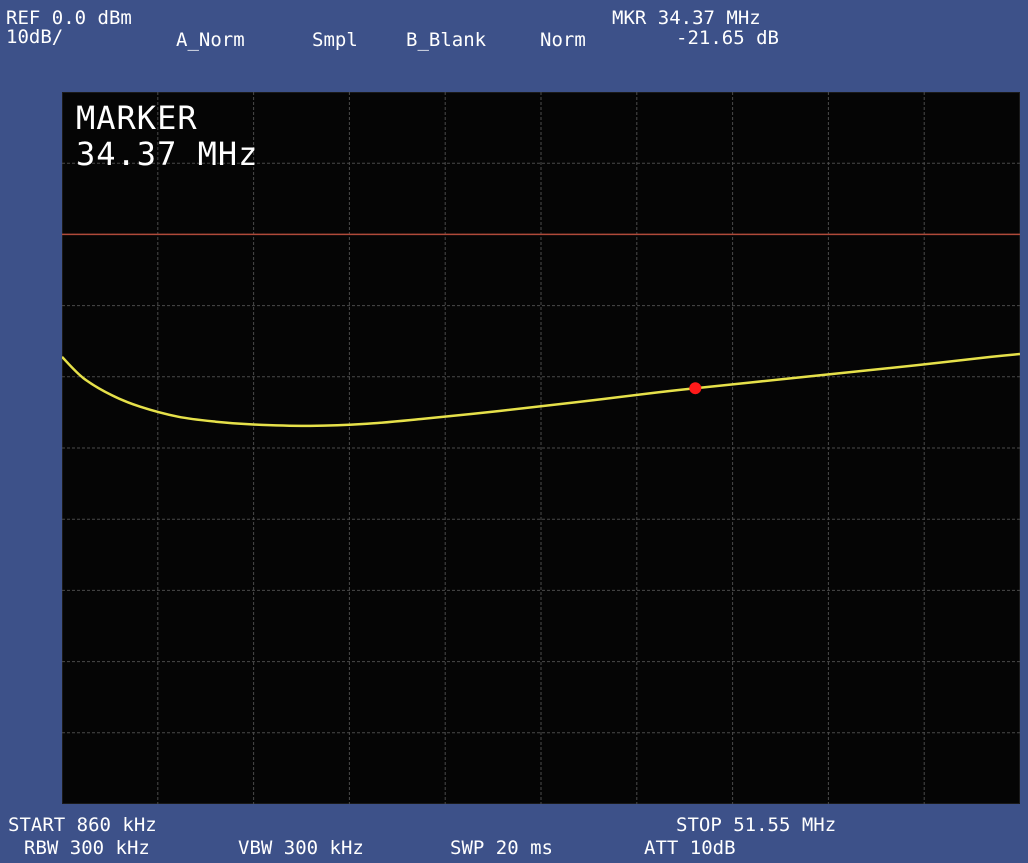 The image size is (1028, 863). What do you see at coordinates (446, 40) in the screenshot?
I see `trace-b-mode: B_Blank` at bounding box center [446, 40].